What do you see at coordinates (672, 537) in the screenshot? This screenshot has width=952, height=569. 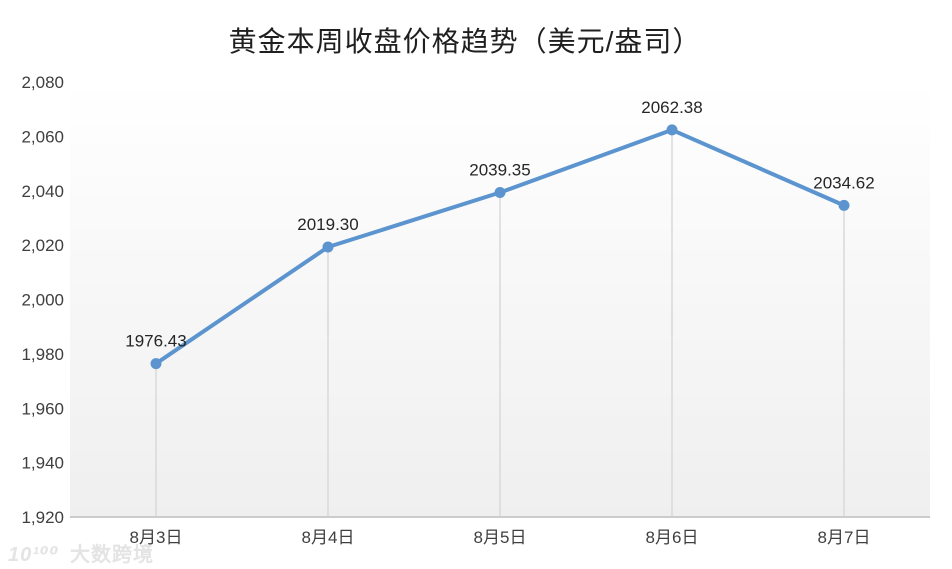 I see `x-axis-tick-label: 8月6日` at bounding box center [672, 537].